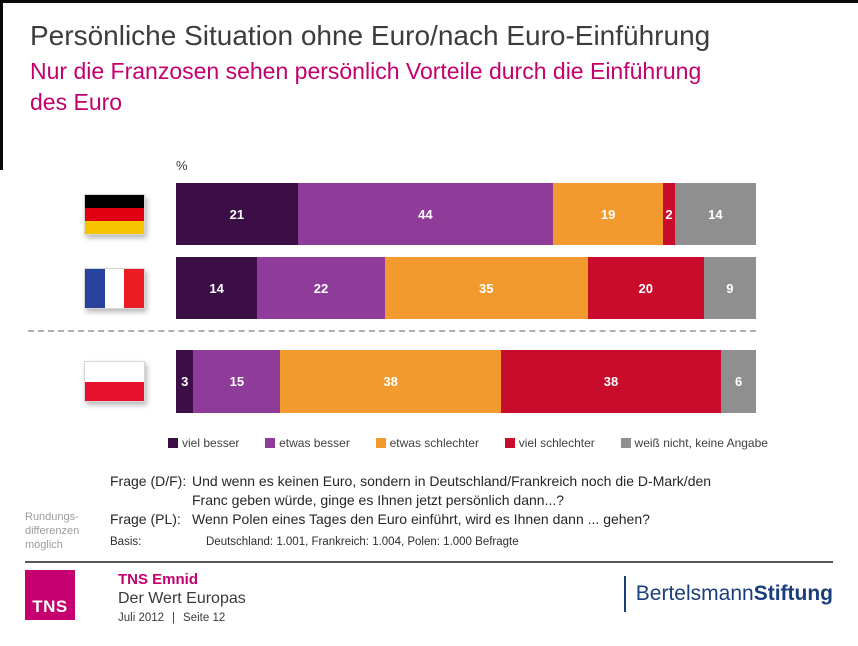  I want to click on stacked-bar-deutschland: 21 44 19 2 14, so click(466, 214).